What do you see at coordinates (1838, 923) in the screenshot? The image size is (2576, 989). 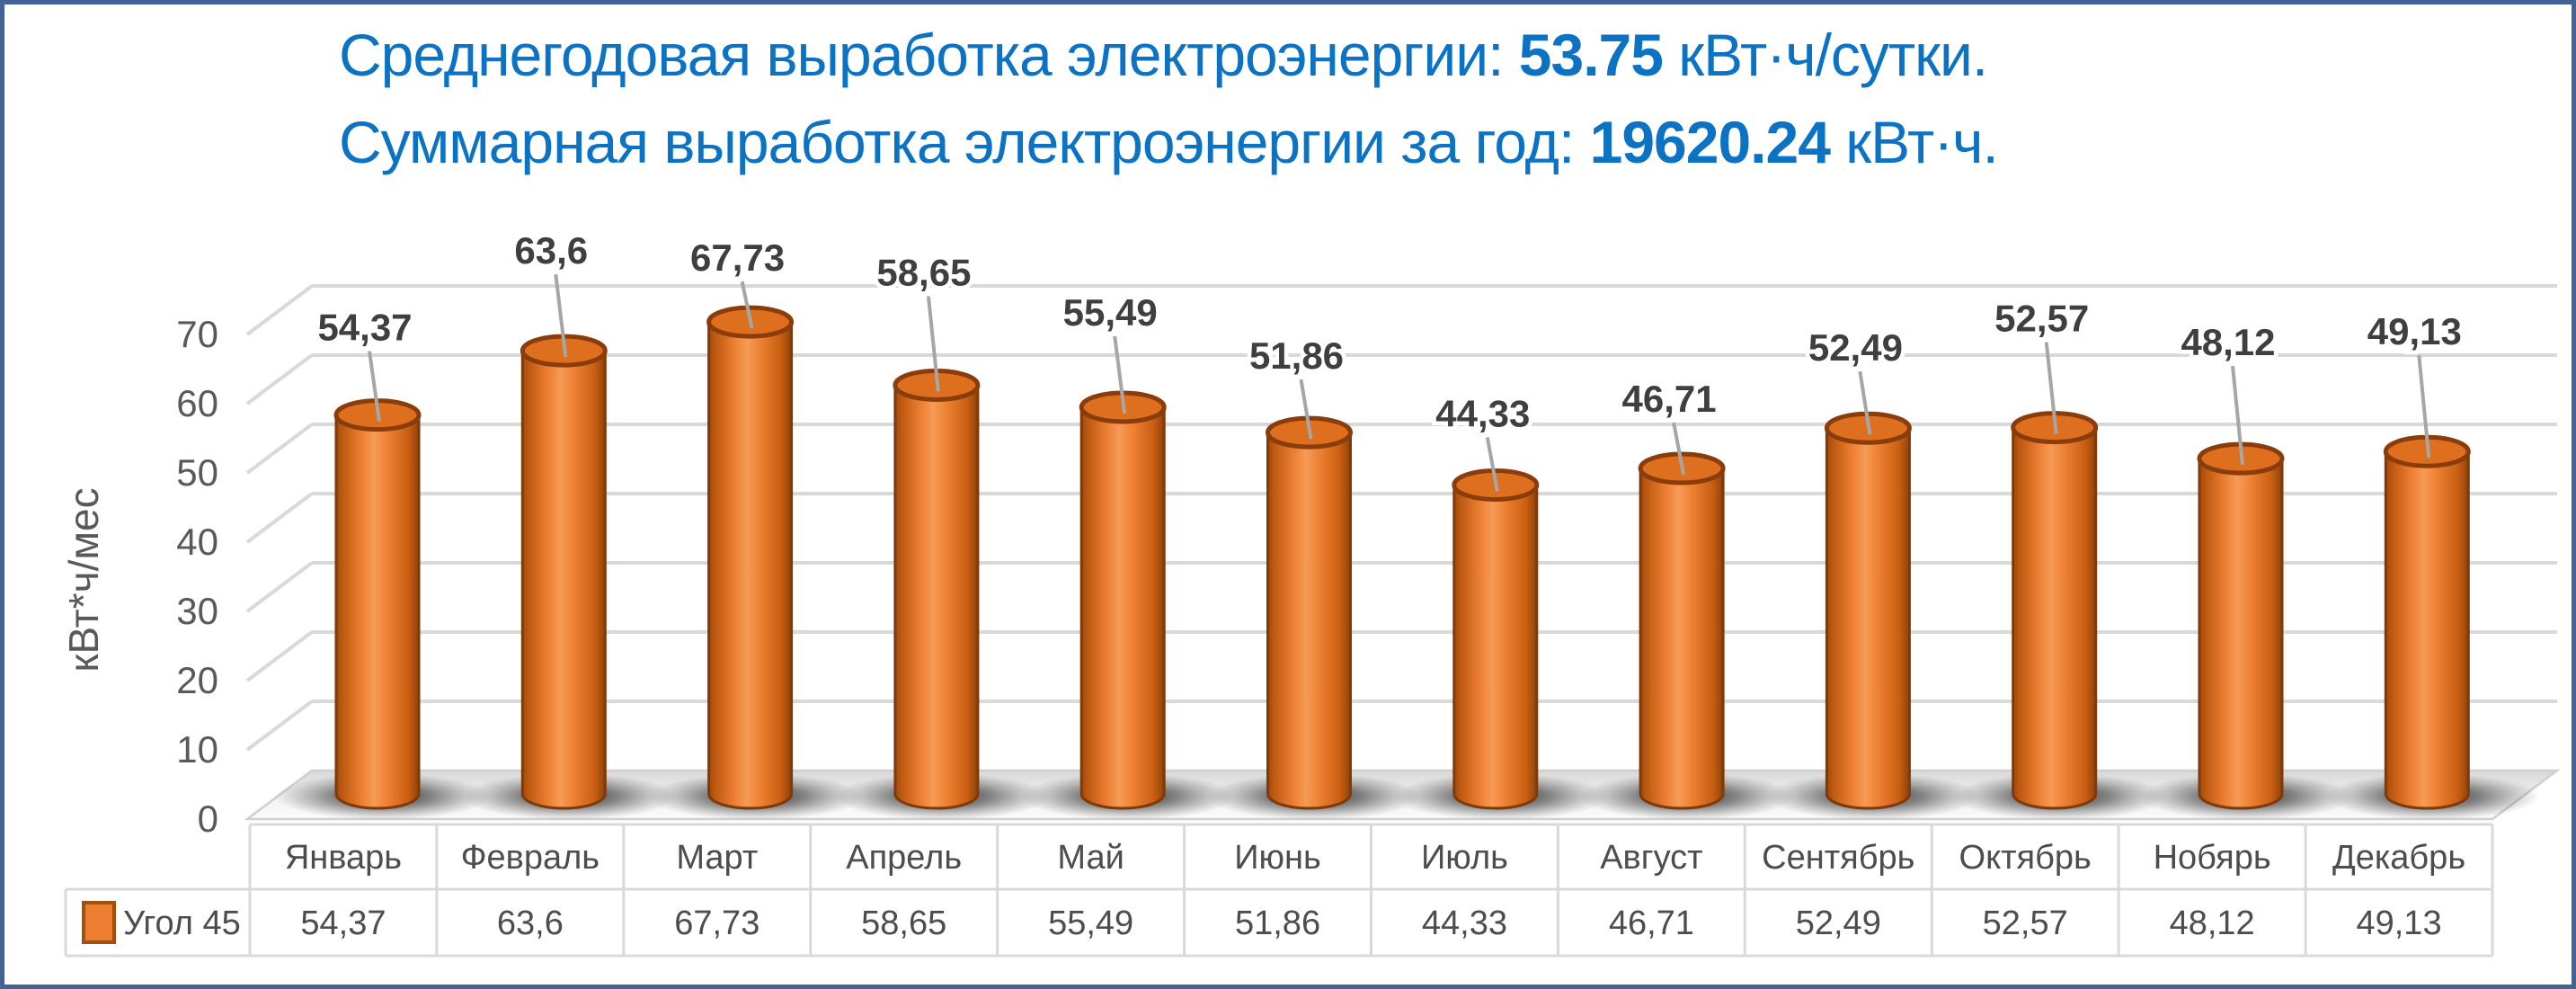 I see `table-value-cell: 52,49` at bounding box center [1838, 923].